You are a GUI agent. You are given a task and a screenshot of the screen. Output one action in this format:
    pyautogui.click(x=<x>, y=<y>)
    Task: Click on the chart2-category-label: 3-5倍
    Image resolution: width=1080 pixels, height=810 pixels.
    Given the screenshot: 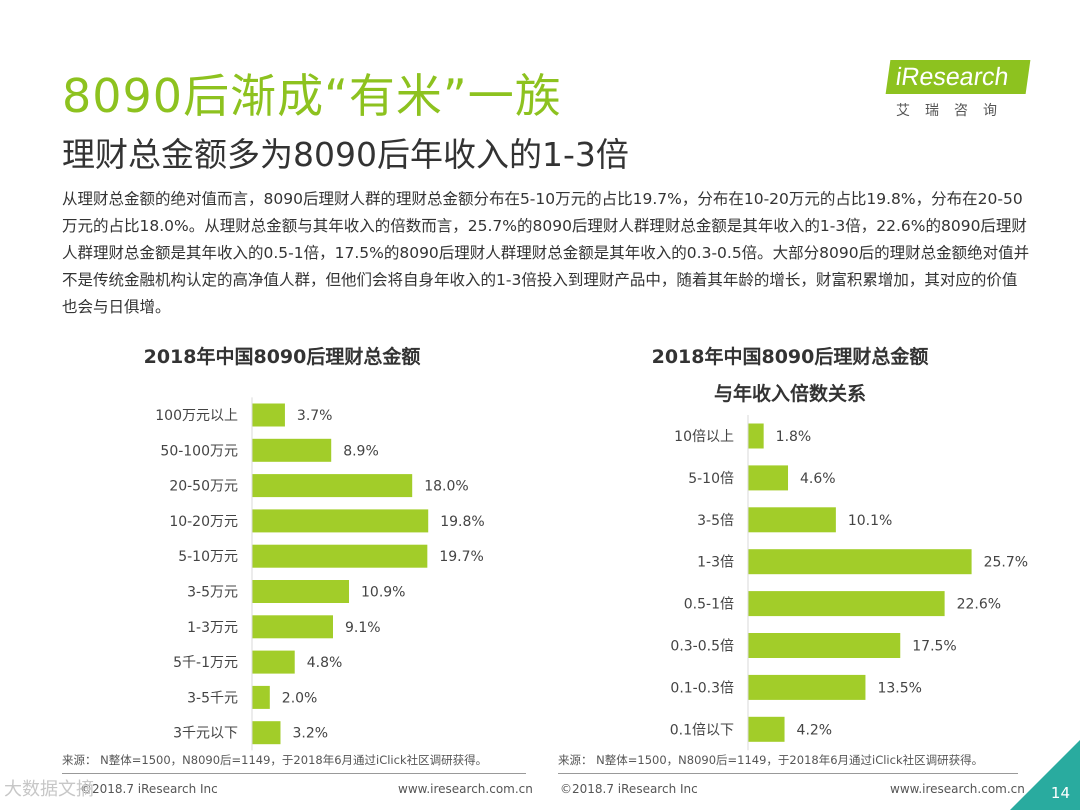 What is the action you would take?
    pyautogui.click(x=715, y=521)
    